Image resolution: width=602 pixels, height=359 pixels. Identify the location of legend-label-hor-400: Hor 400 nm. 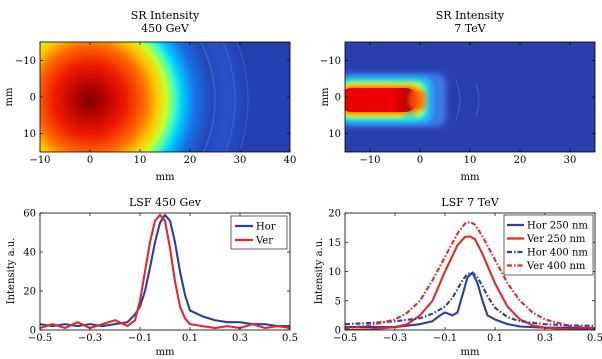
(557, 253).